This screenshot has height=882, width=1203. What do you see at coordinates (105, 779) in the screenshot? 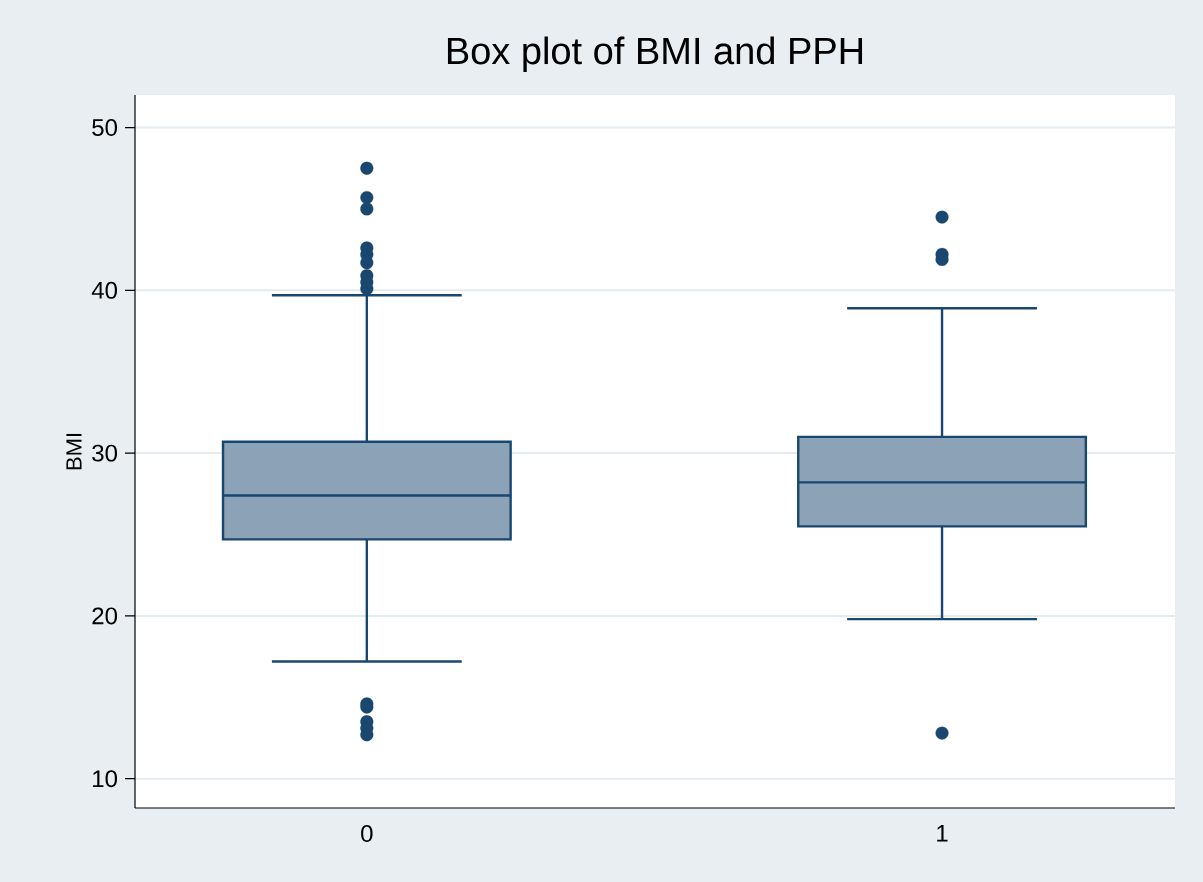
I see `y-tick-label: 10` at bounding box center [105, 779].